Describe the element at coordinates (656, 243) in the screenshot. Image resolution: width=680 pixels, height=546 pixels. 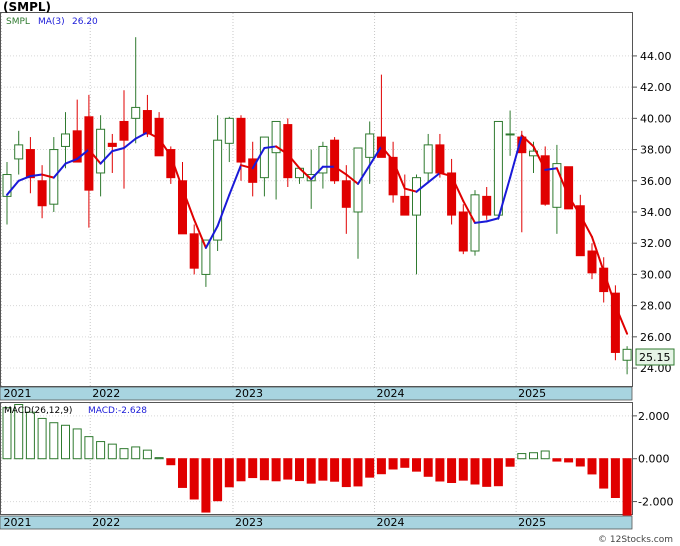
I see `price-y-tick-label: 32.00` at that location.